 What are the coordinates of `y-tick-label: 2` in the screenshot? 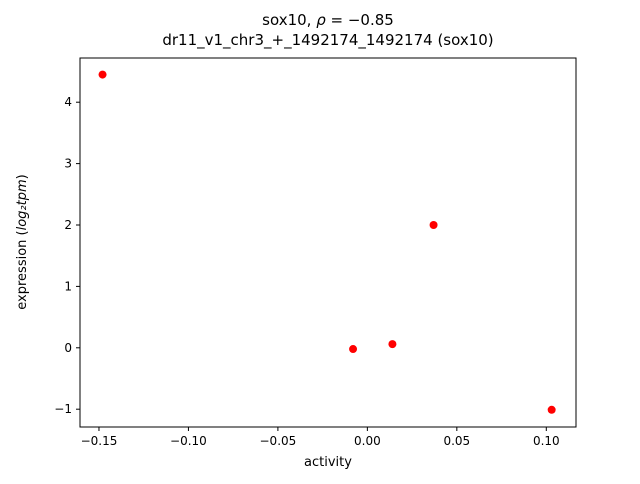 It's located at (68, 225).